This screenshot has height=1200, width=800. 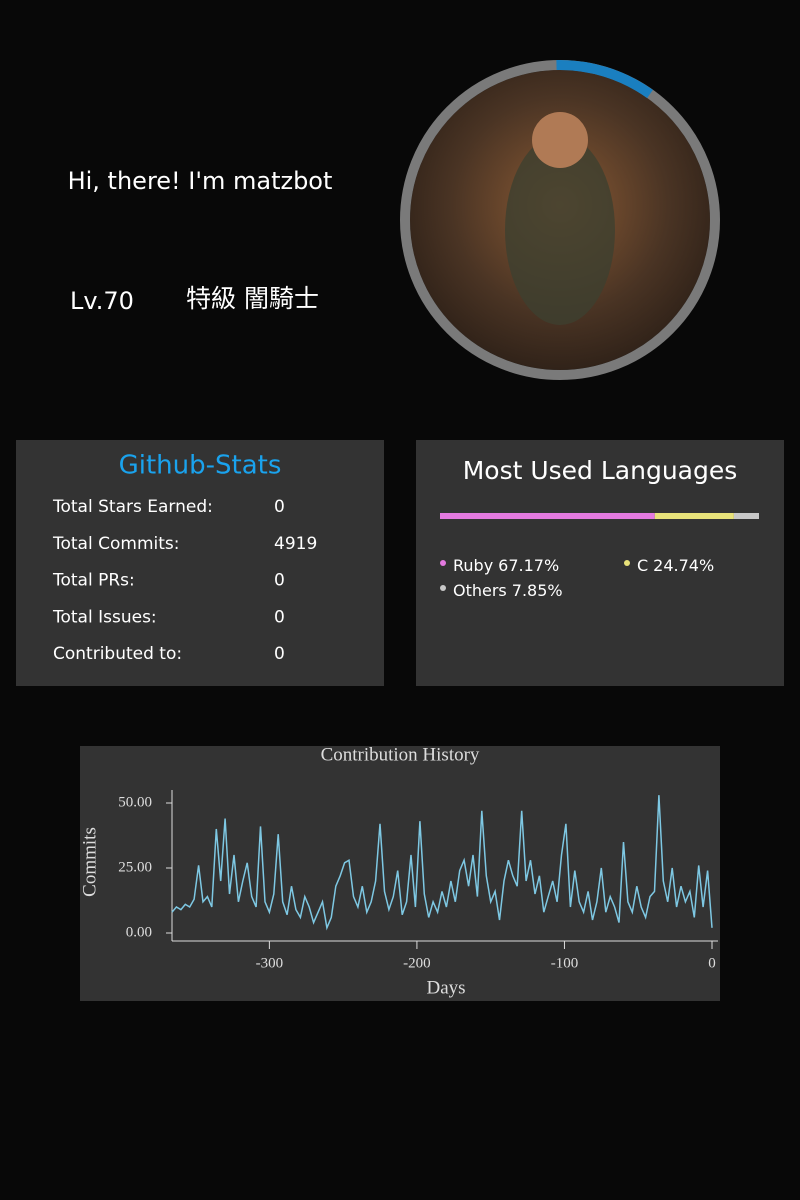 What do you see at coordinates (115, 544) in the screenshot?
I see `stat-label: Total Commits:` at bounding box center [115, 544].